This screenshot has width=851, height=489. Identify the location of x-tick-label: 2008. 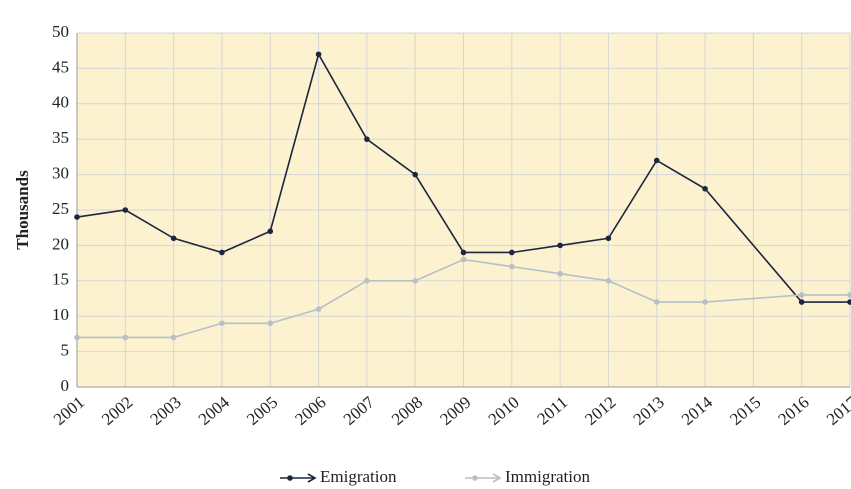
(407, 411).